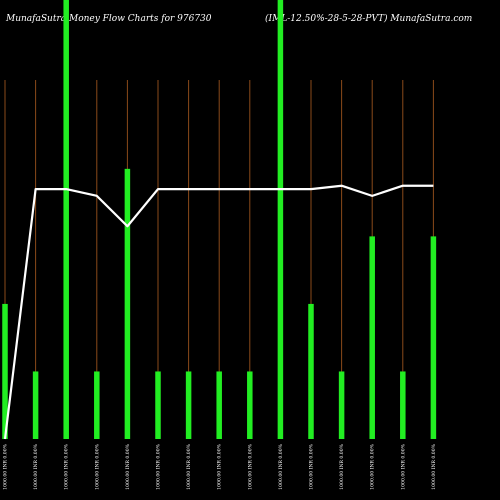  I want to click on x-tick-label-11: 1000.00 INR 0.00%, so click(312, 466).